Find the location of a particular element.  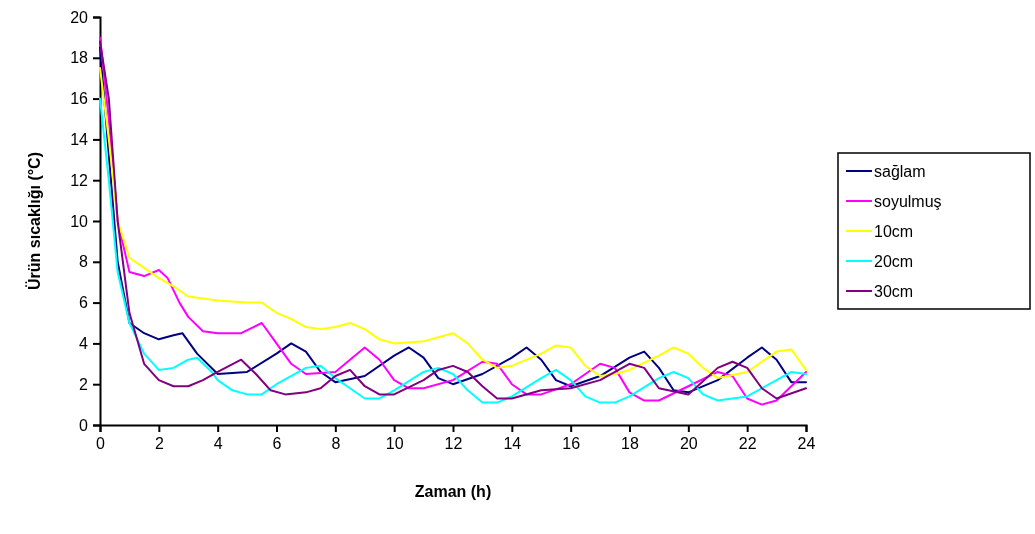

legend-label: soyulmuş is located at coordinates (908, 201).